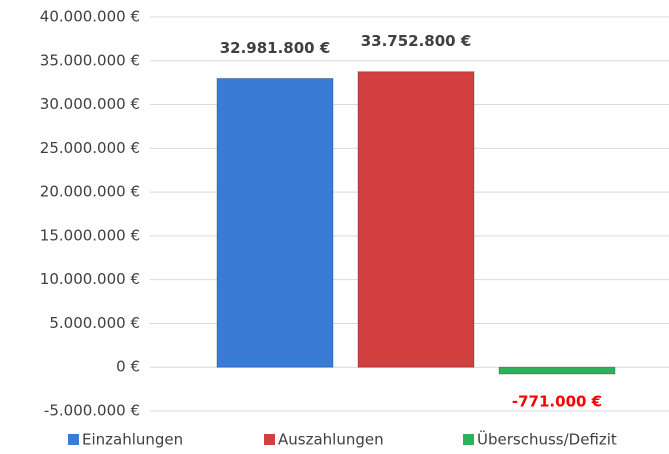 The height and width of the screenshot is (454, 669). Describe the element at coordinates (547, 439) in the screenshot. I see `legend-label: Überschuss/Defizit` at that location.